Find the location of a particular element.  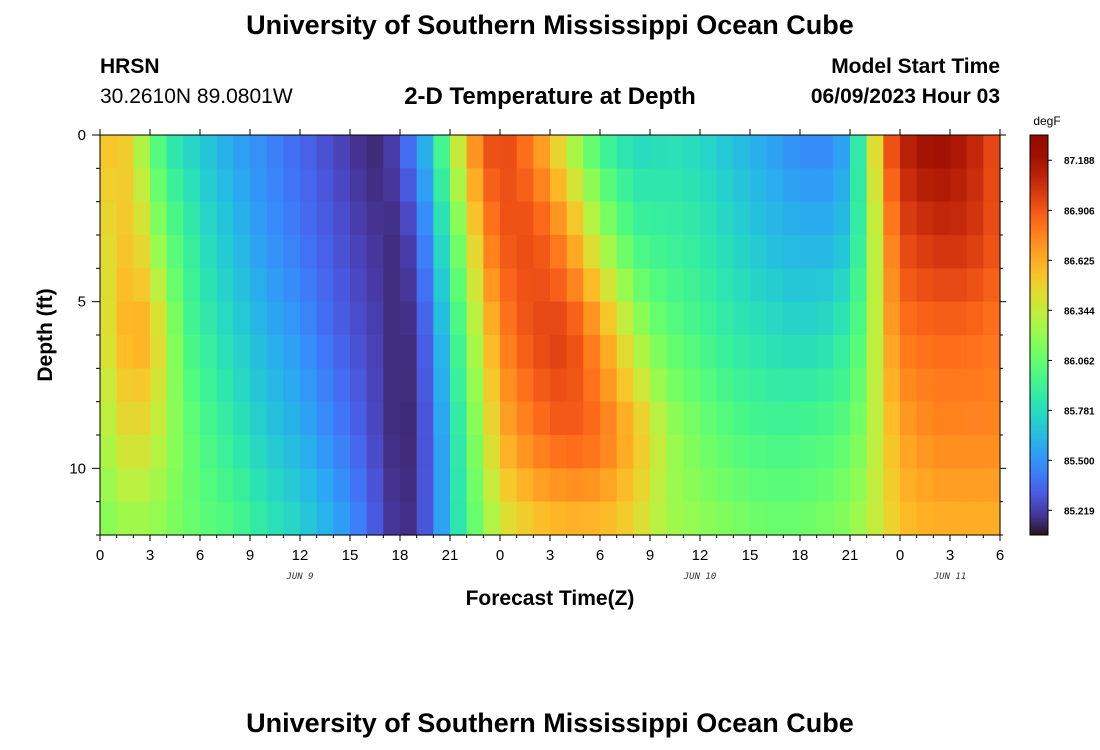

colorbar-tick-label: 85.500 is located at coordinates (1079, 461).